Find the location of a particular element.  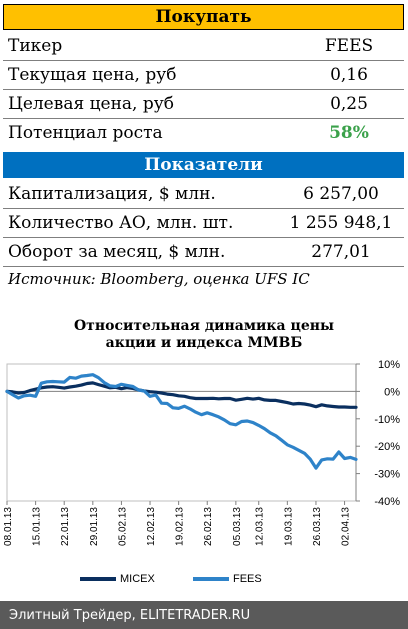

growth-potential-label: Потенциал роста is located at coordinates (85, 132).